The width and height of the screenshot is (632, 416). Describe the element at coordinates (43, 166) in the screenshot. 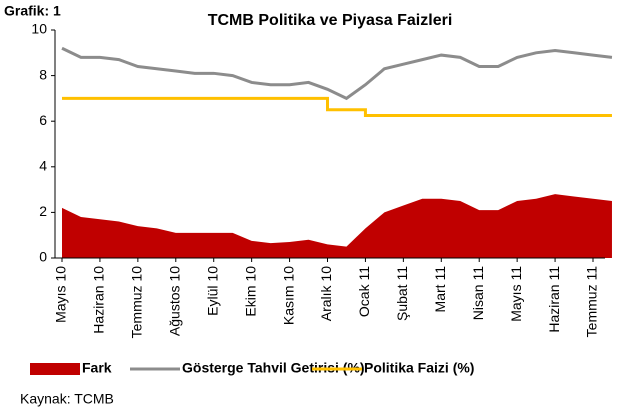

I see `y-tick-label: 4` at that location.